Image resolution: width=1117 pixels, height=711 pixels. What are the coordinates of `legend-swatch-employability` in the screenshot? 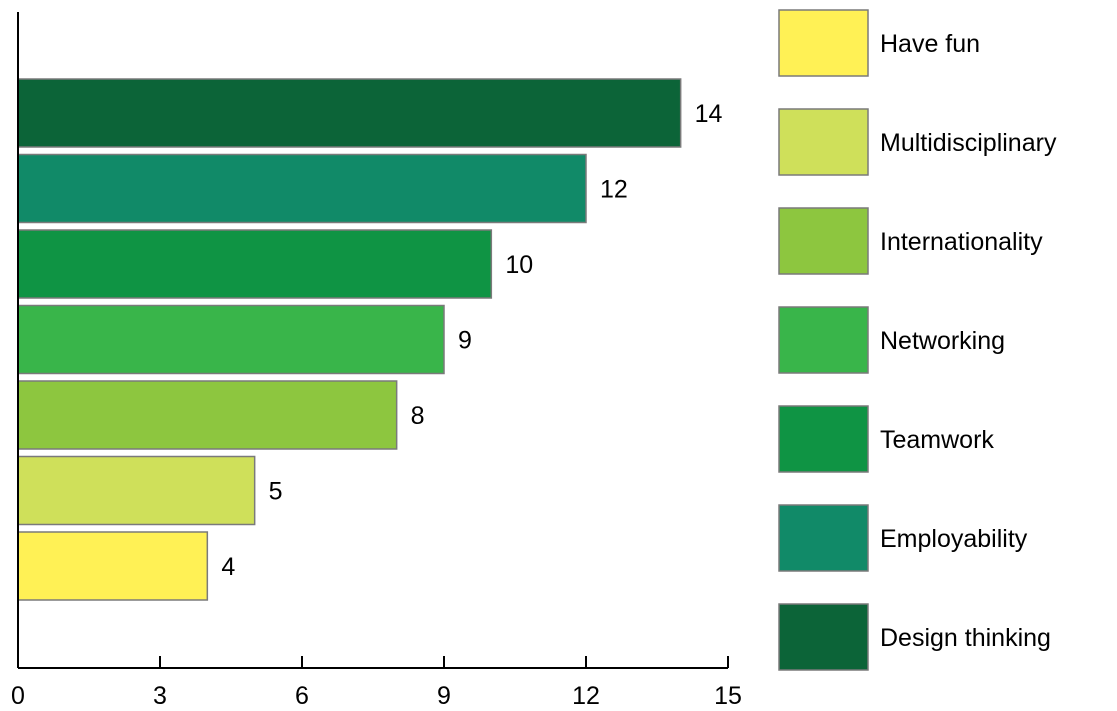 It's located at (823, 538).